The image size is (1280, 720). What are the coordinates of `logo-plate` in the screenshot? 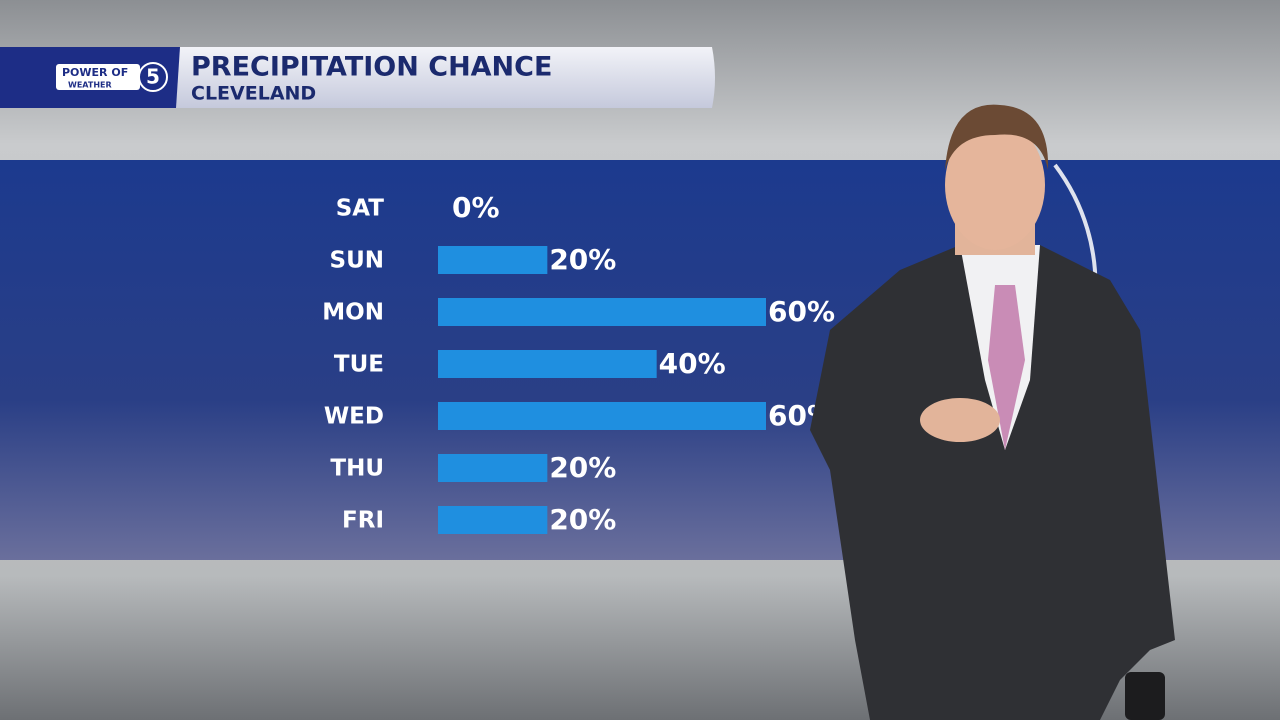 It's located at (98, 77).